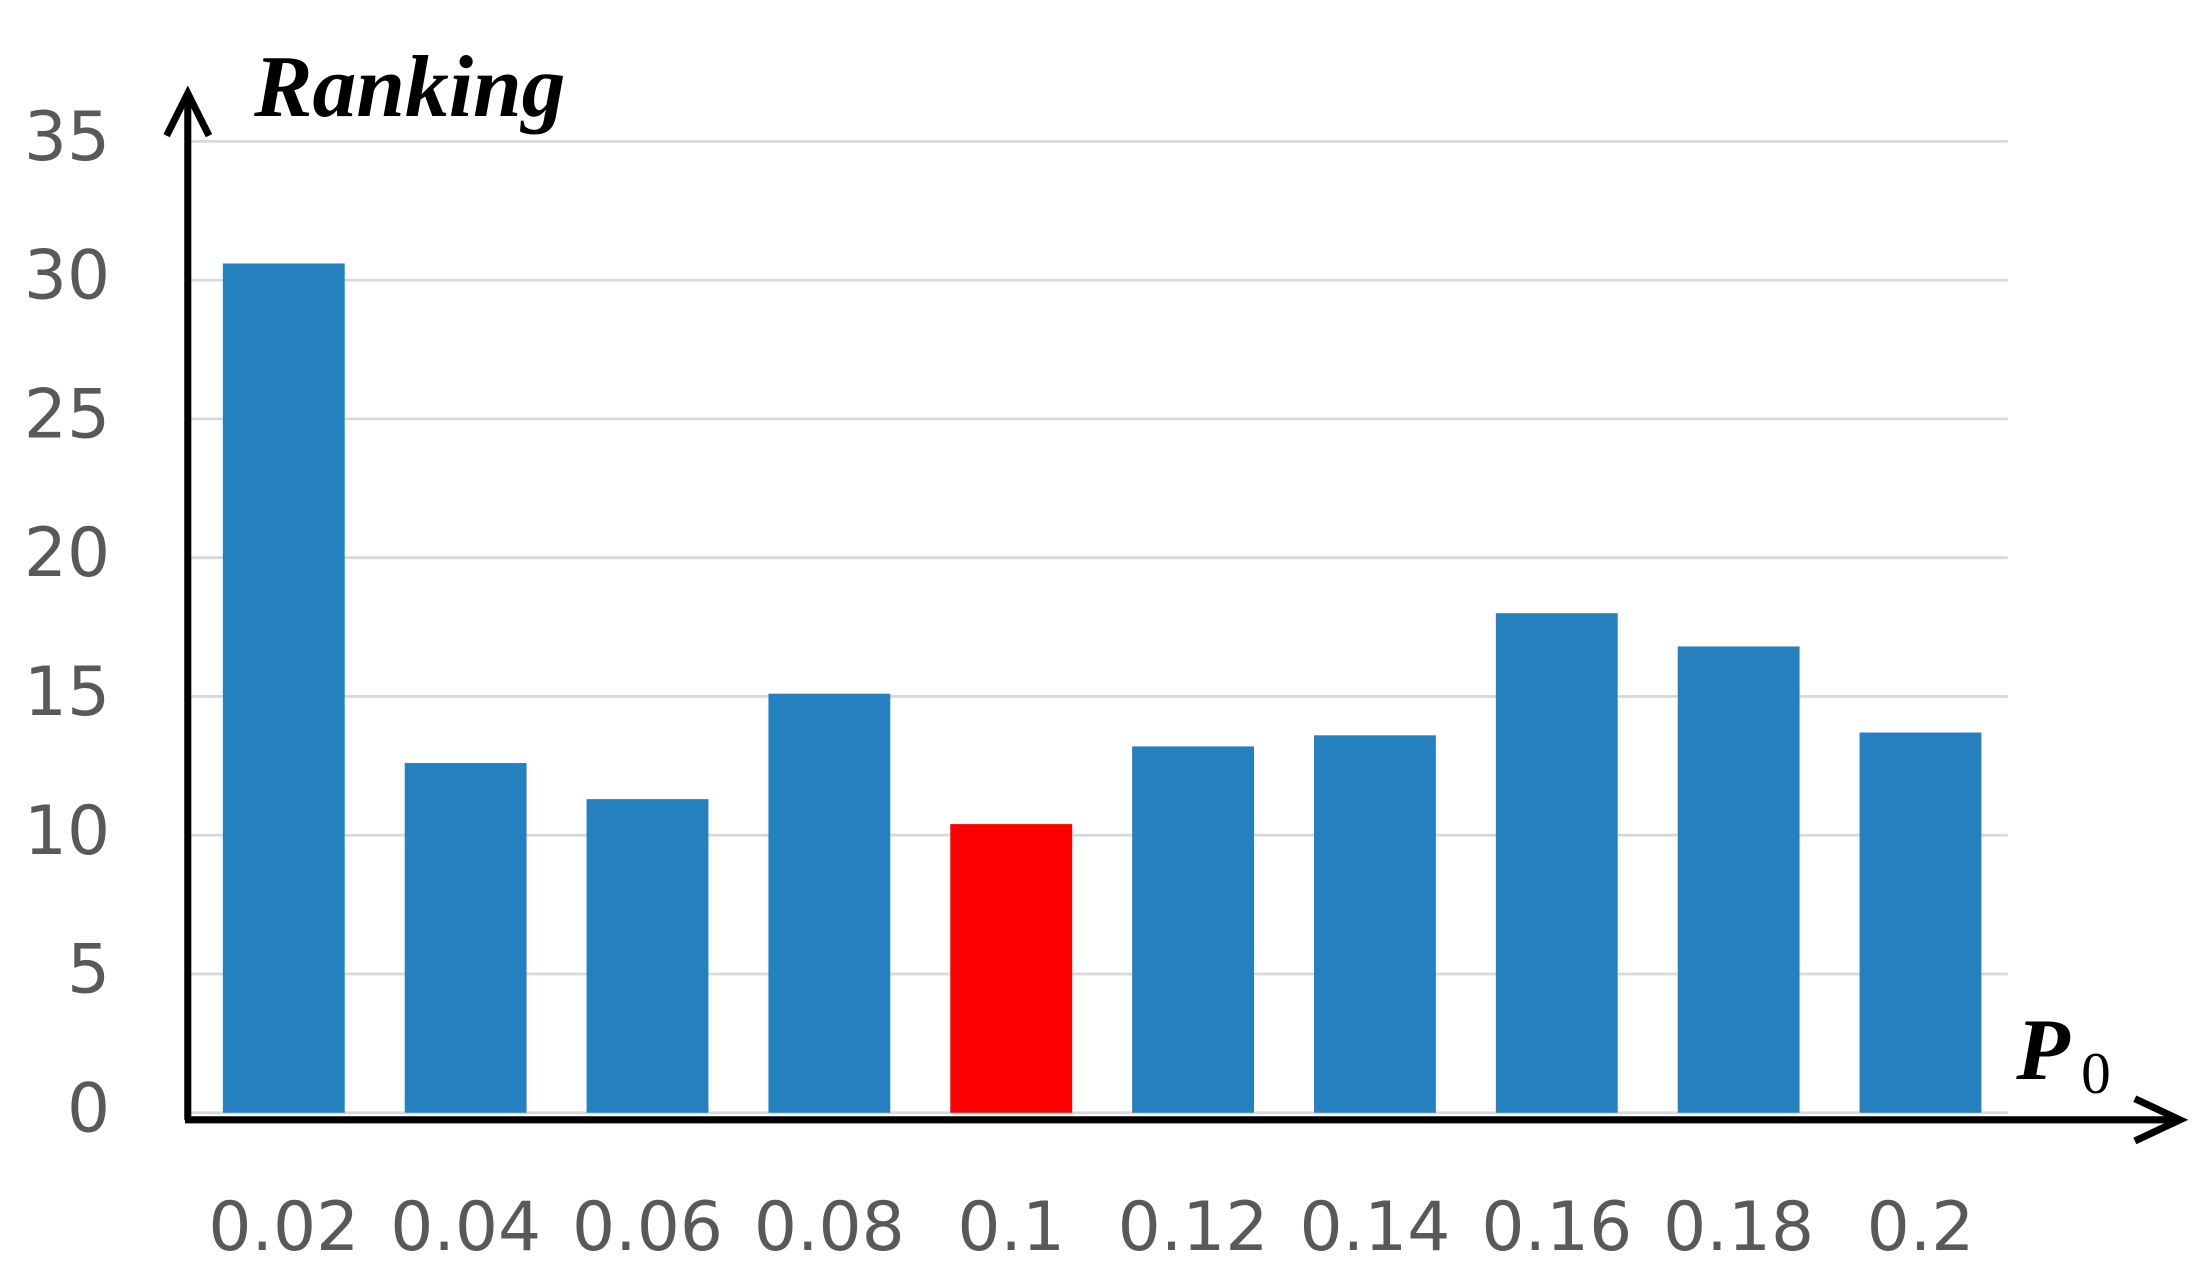 The width and height of the screenshot is (2204, 1288). What do you see at coordinates (67, 830) in the screenshot?
I see `y-tick-label: 10` at bounding box center [67, 830].